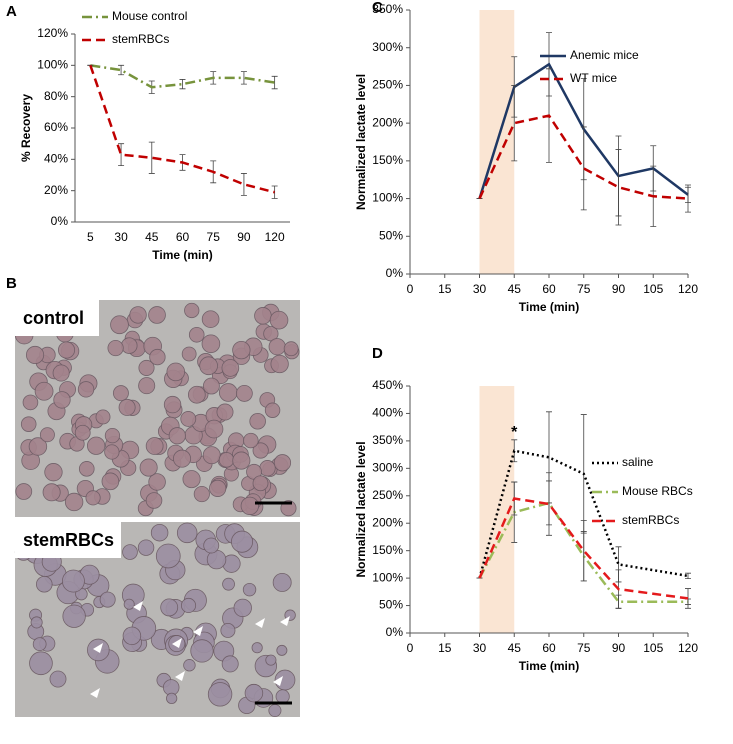  Describe the element at coordinates (140, 39) in the screenshot. I see `legend-label: stemRBCs` at that location.